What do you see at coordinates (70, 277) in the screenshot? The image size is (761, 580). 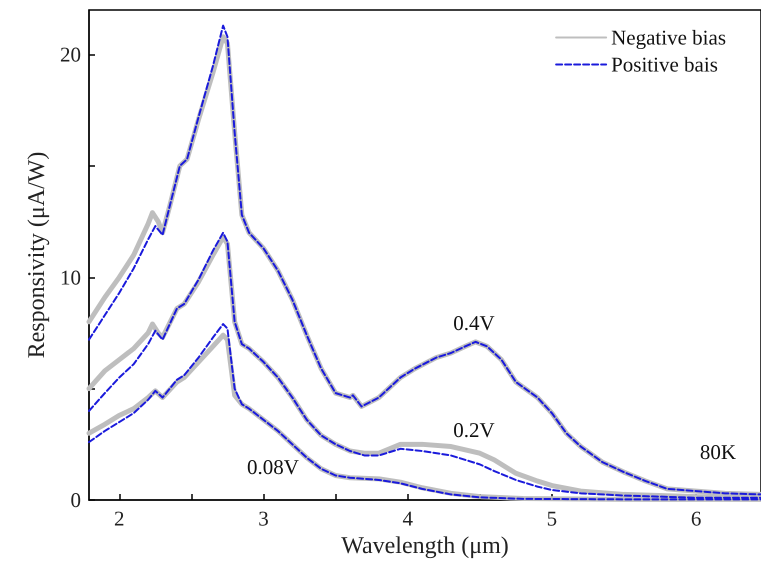 I see `y-tick-label: 10` at bounding box center [70, 277].